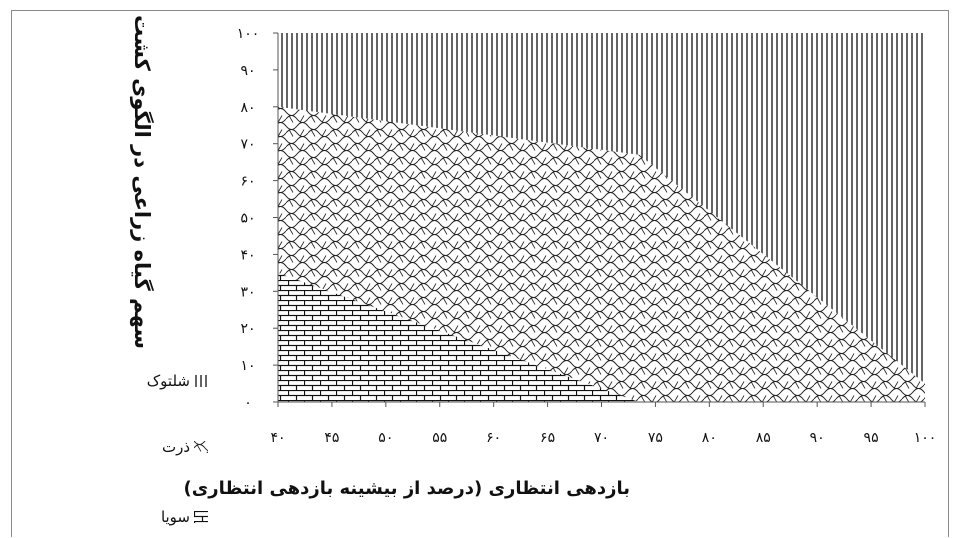  I want to click on x-tick-label: ۴۵, so click(331, 438).